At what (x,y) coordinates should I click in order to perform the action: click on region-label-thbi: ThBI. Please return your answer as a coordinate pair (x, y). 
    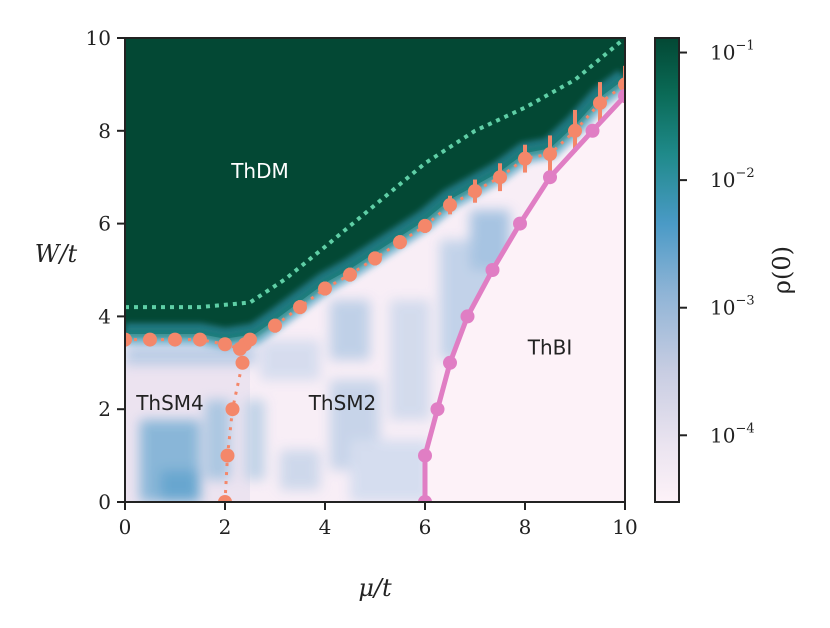
    Looking at the image, I should click on (550, 347).